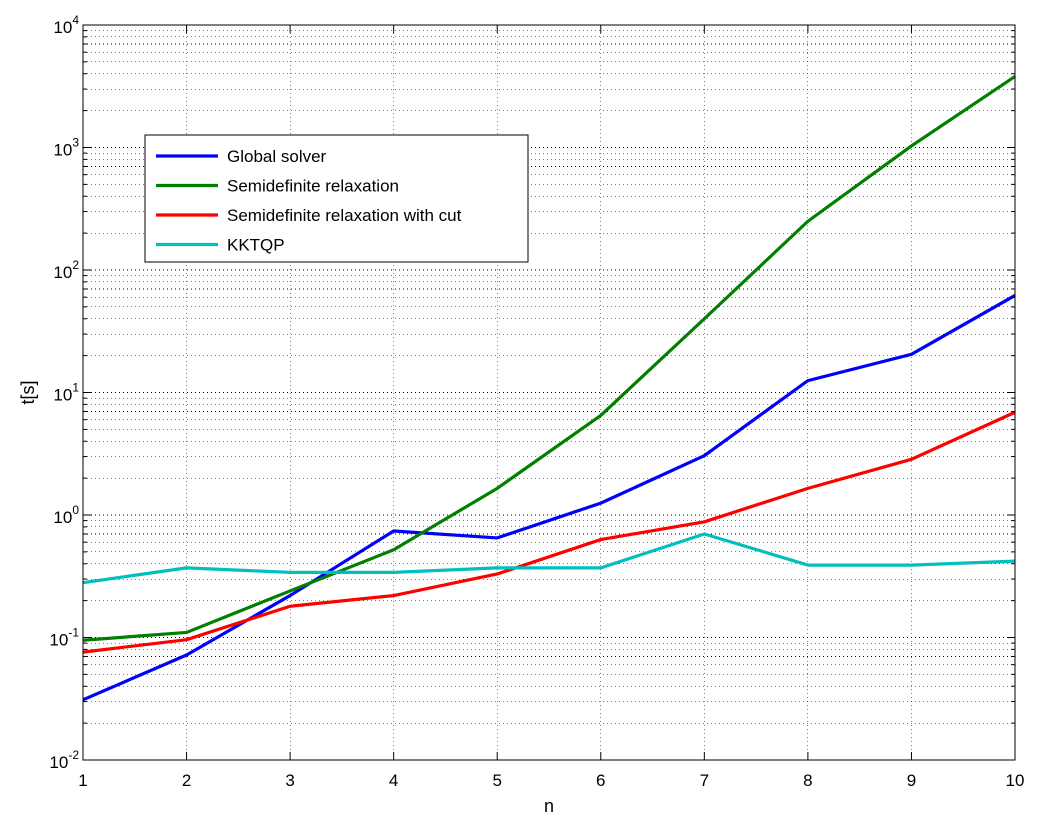 The height and width of the screenshot is (823, 1045). What do you see at coordinates (344, 215) in the screenshot?
I see `legend-label: Semidefinite relaxation with cut` at bounding box center [344, 215].